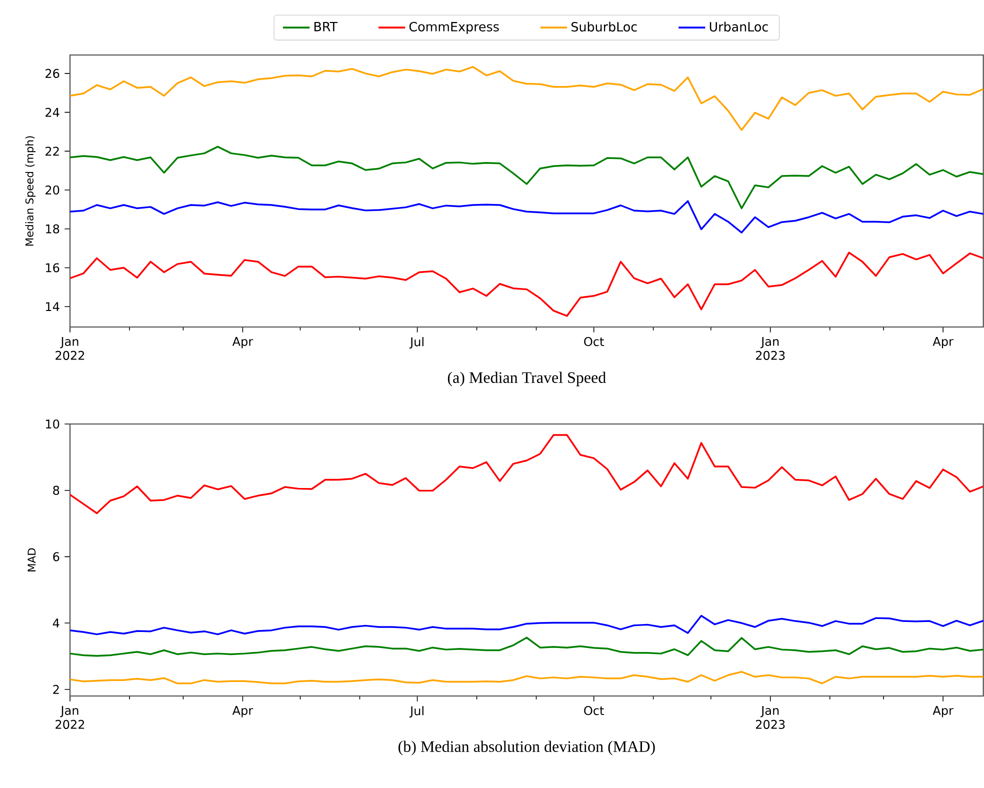 The height and width of the screenshot is (788, 984). Describe the element at coordinates (32, 560) in the screenshot. I see `y-axis-title: MAD` at that location.